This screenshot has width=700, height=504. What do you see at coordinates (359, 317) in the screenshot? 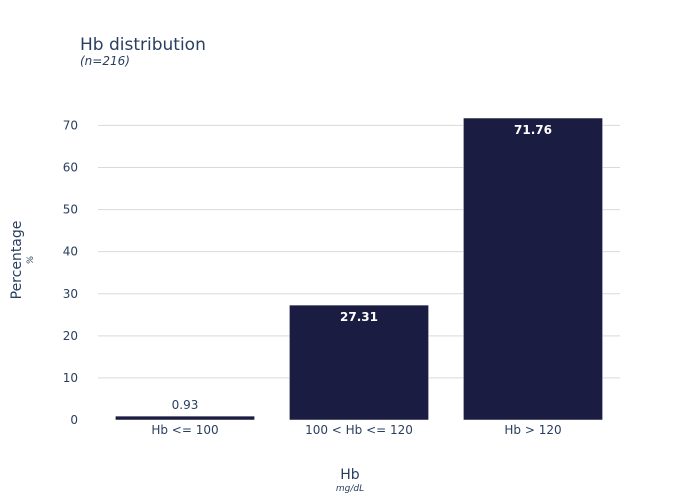
I see `data-label: 27.31` at bounding box center [359, 317].